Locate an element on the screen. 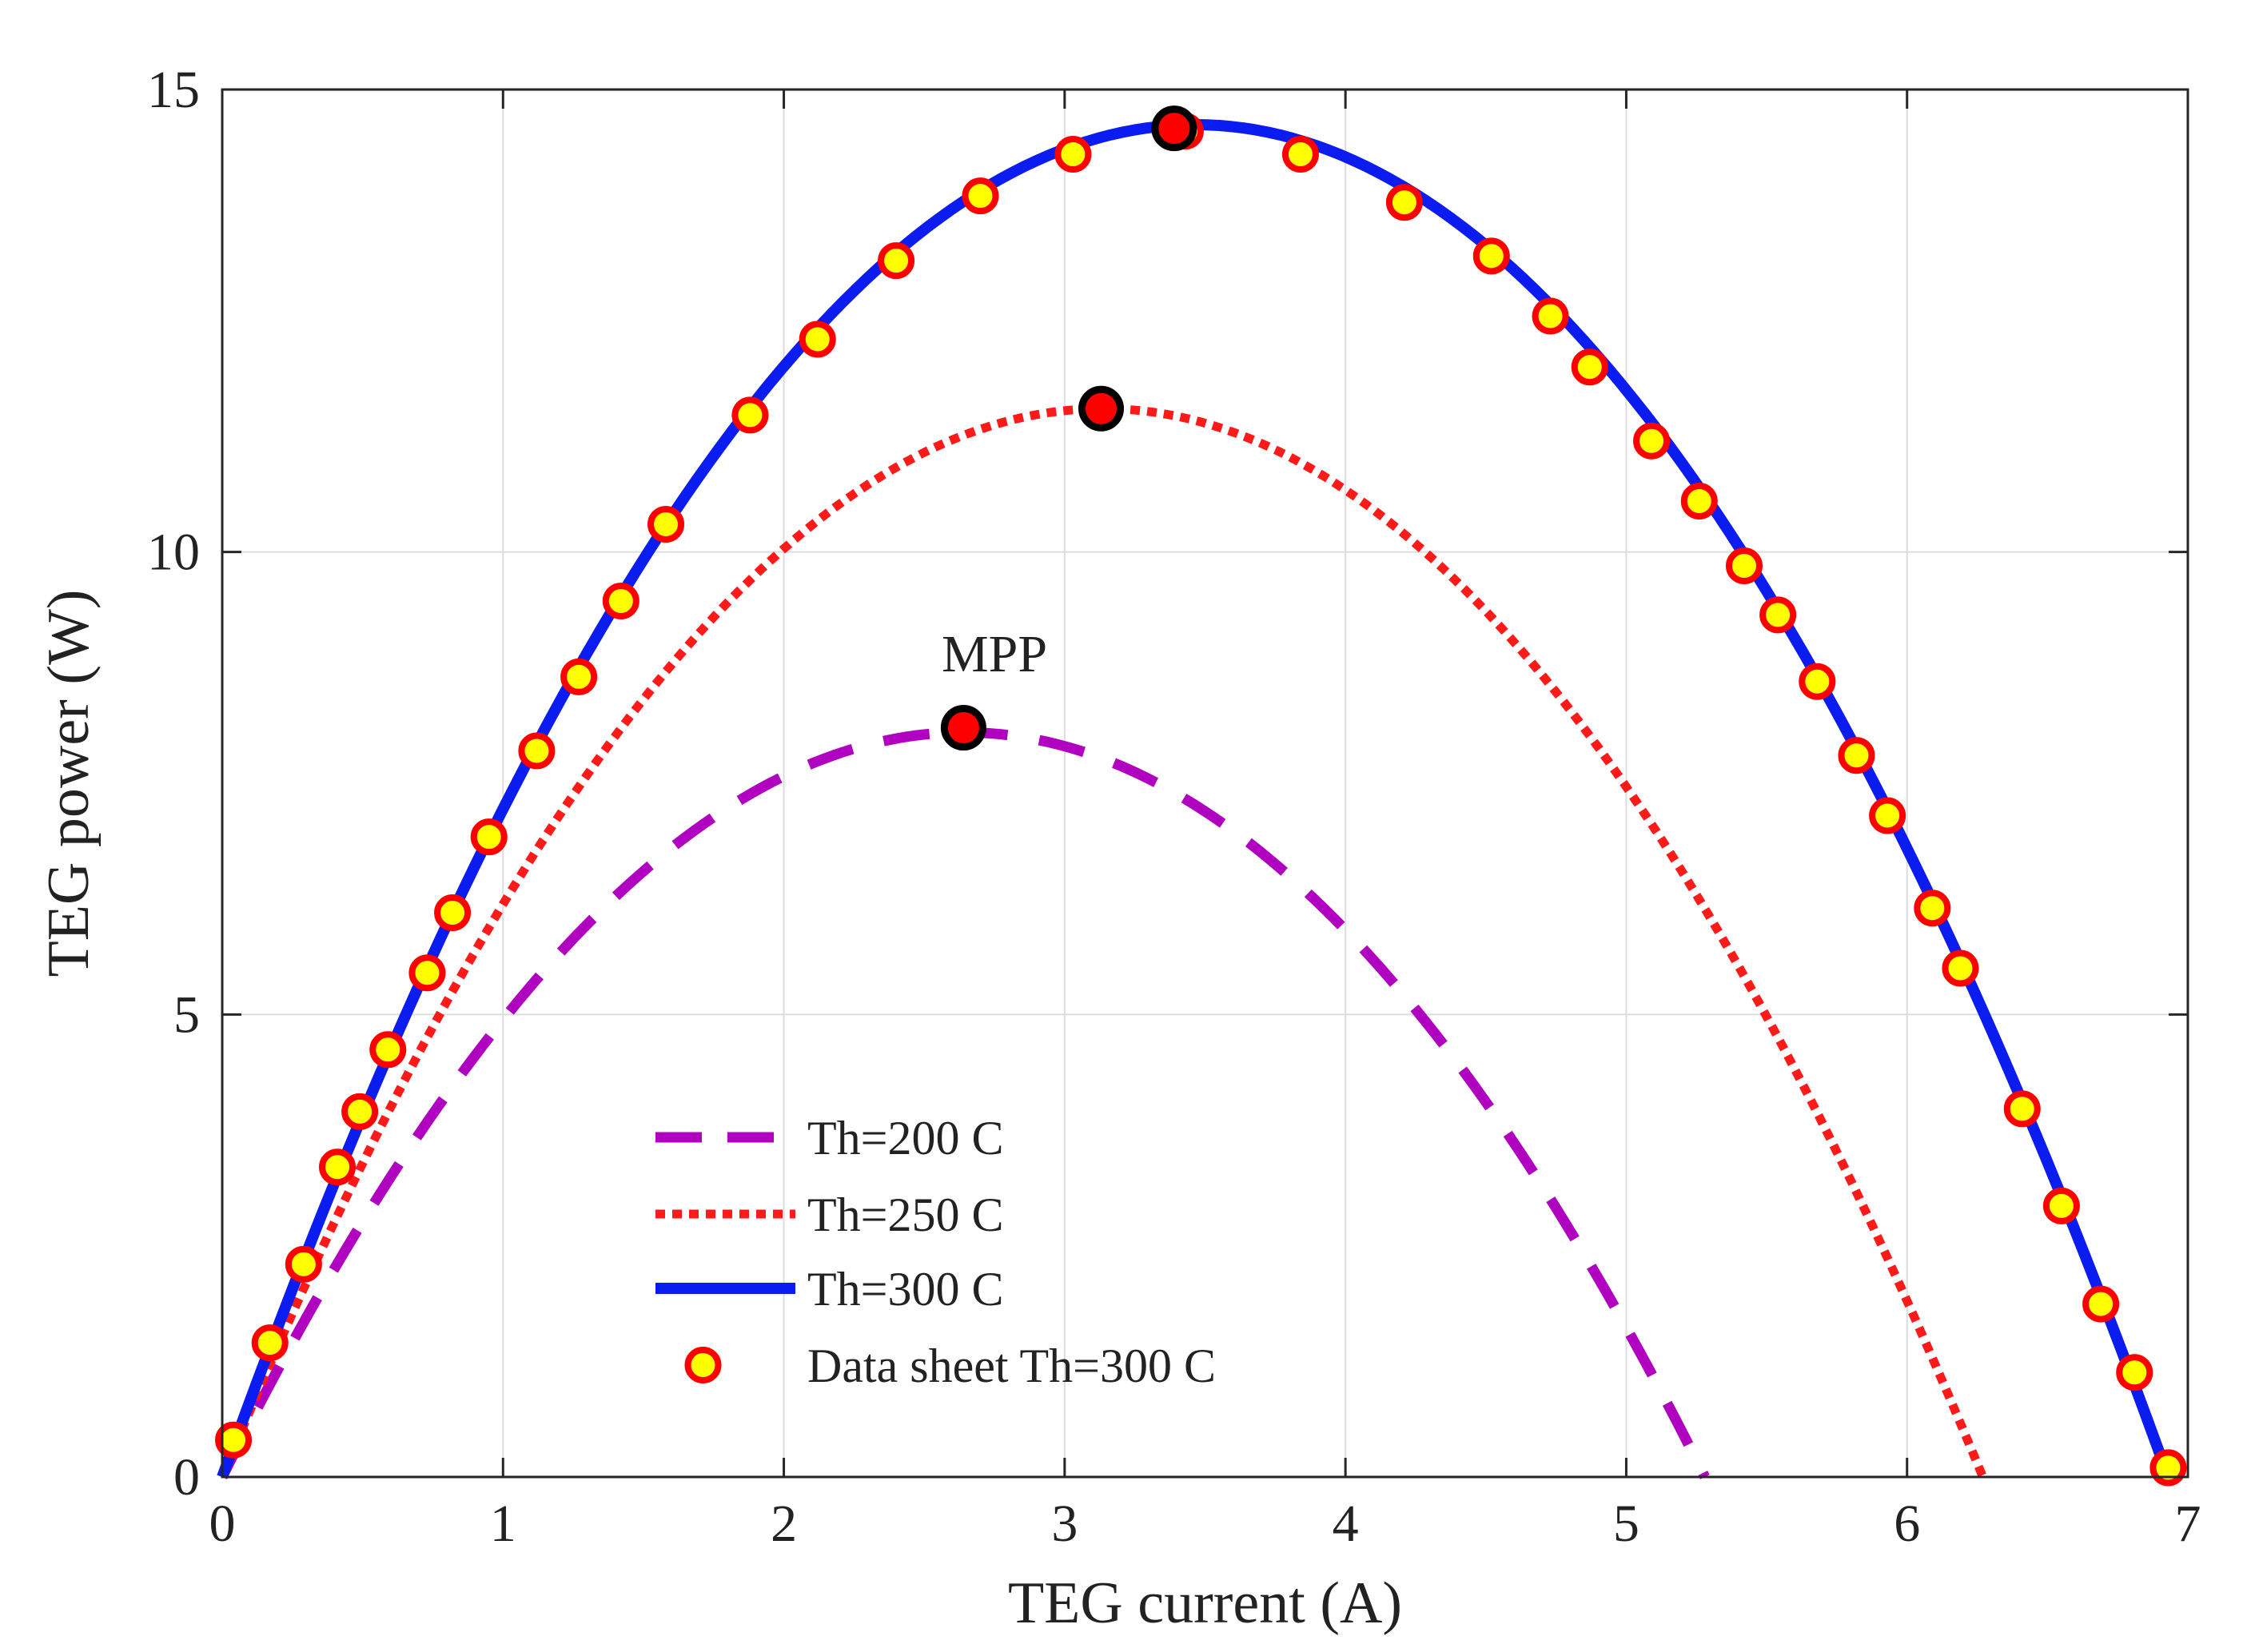 This screenshot has width=2255, height=1652. legend-label: Th=300 C is located at coordinates (905, 1289).